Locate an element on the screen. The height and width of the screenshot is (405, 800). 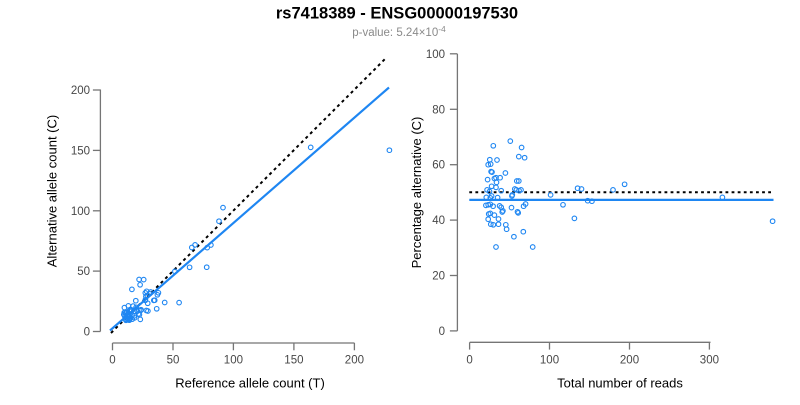
svg-text: Alternative allele count (C) is located at coordinates (52, 191).